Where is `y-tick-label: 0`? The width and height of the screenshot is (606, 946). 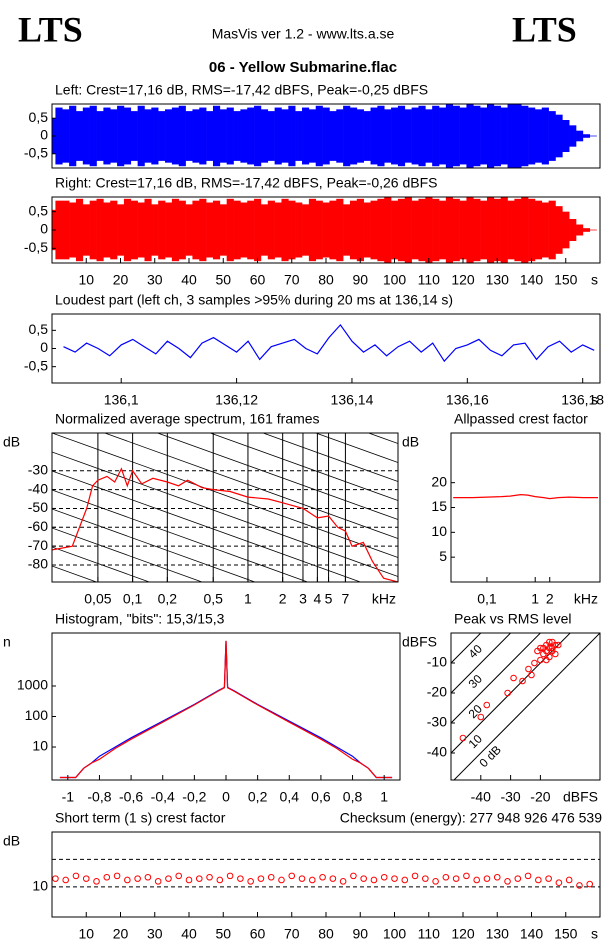
y-tick-label: 0 is located at coordinates (44, 229).